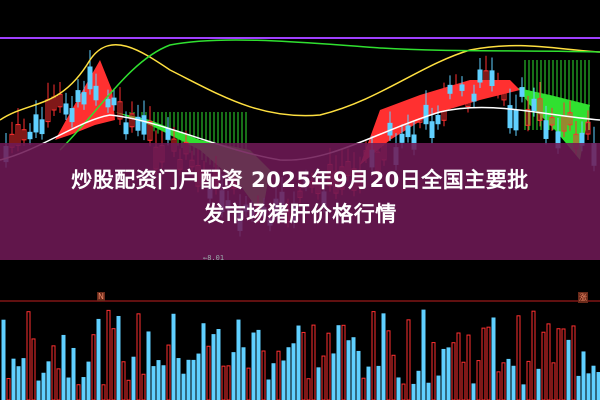 This screenshot has width=600, height=400. What do you see at coordinates (216, 258) in the screenshot?
I see `low-price-value: 8.01` at bounding box center [216, 258].